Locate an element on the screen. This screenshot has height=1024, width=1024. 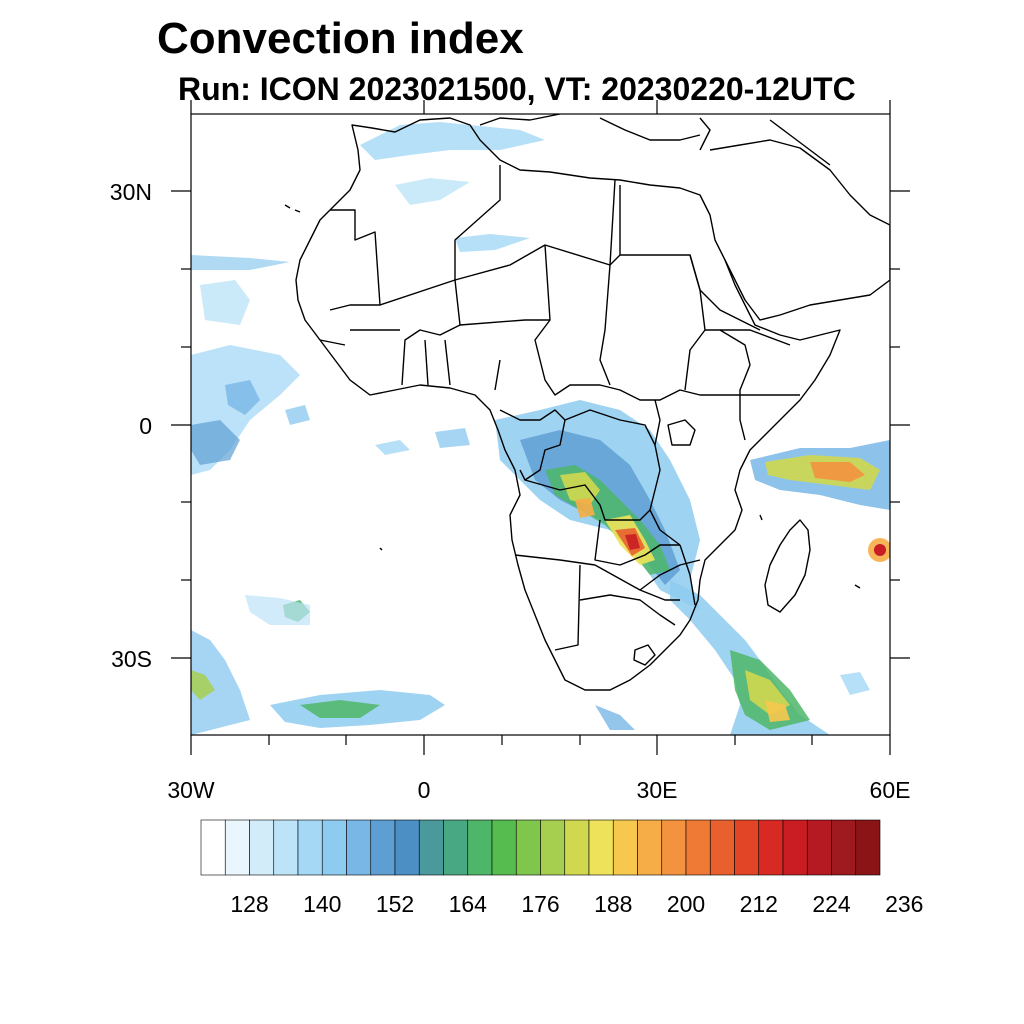
colorbar-tick-label: 236 is located at coordinates (904, 904).